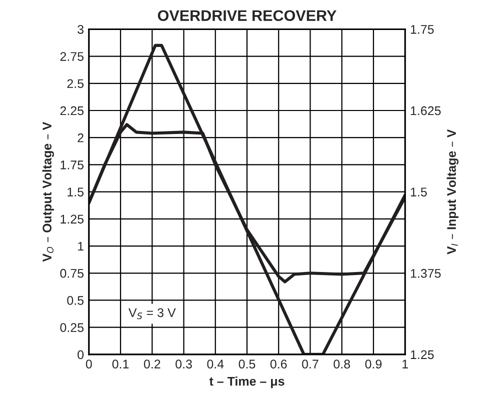 This screenshot has height=417, width=494. What do you see at coordinates (81, 355) in the screenshot?
I see `y-tick-label: 0` at bounding box center [81, 355].